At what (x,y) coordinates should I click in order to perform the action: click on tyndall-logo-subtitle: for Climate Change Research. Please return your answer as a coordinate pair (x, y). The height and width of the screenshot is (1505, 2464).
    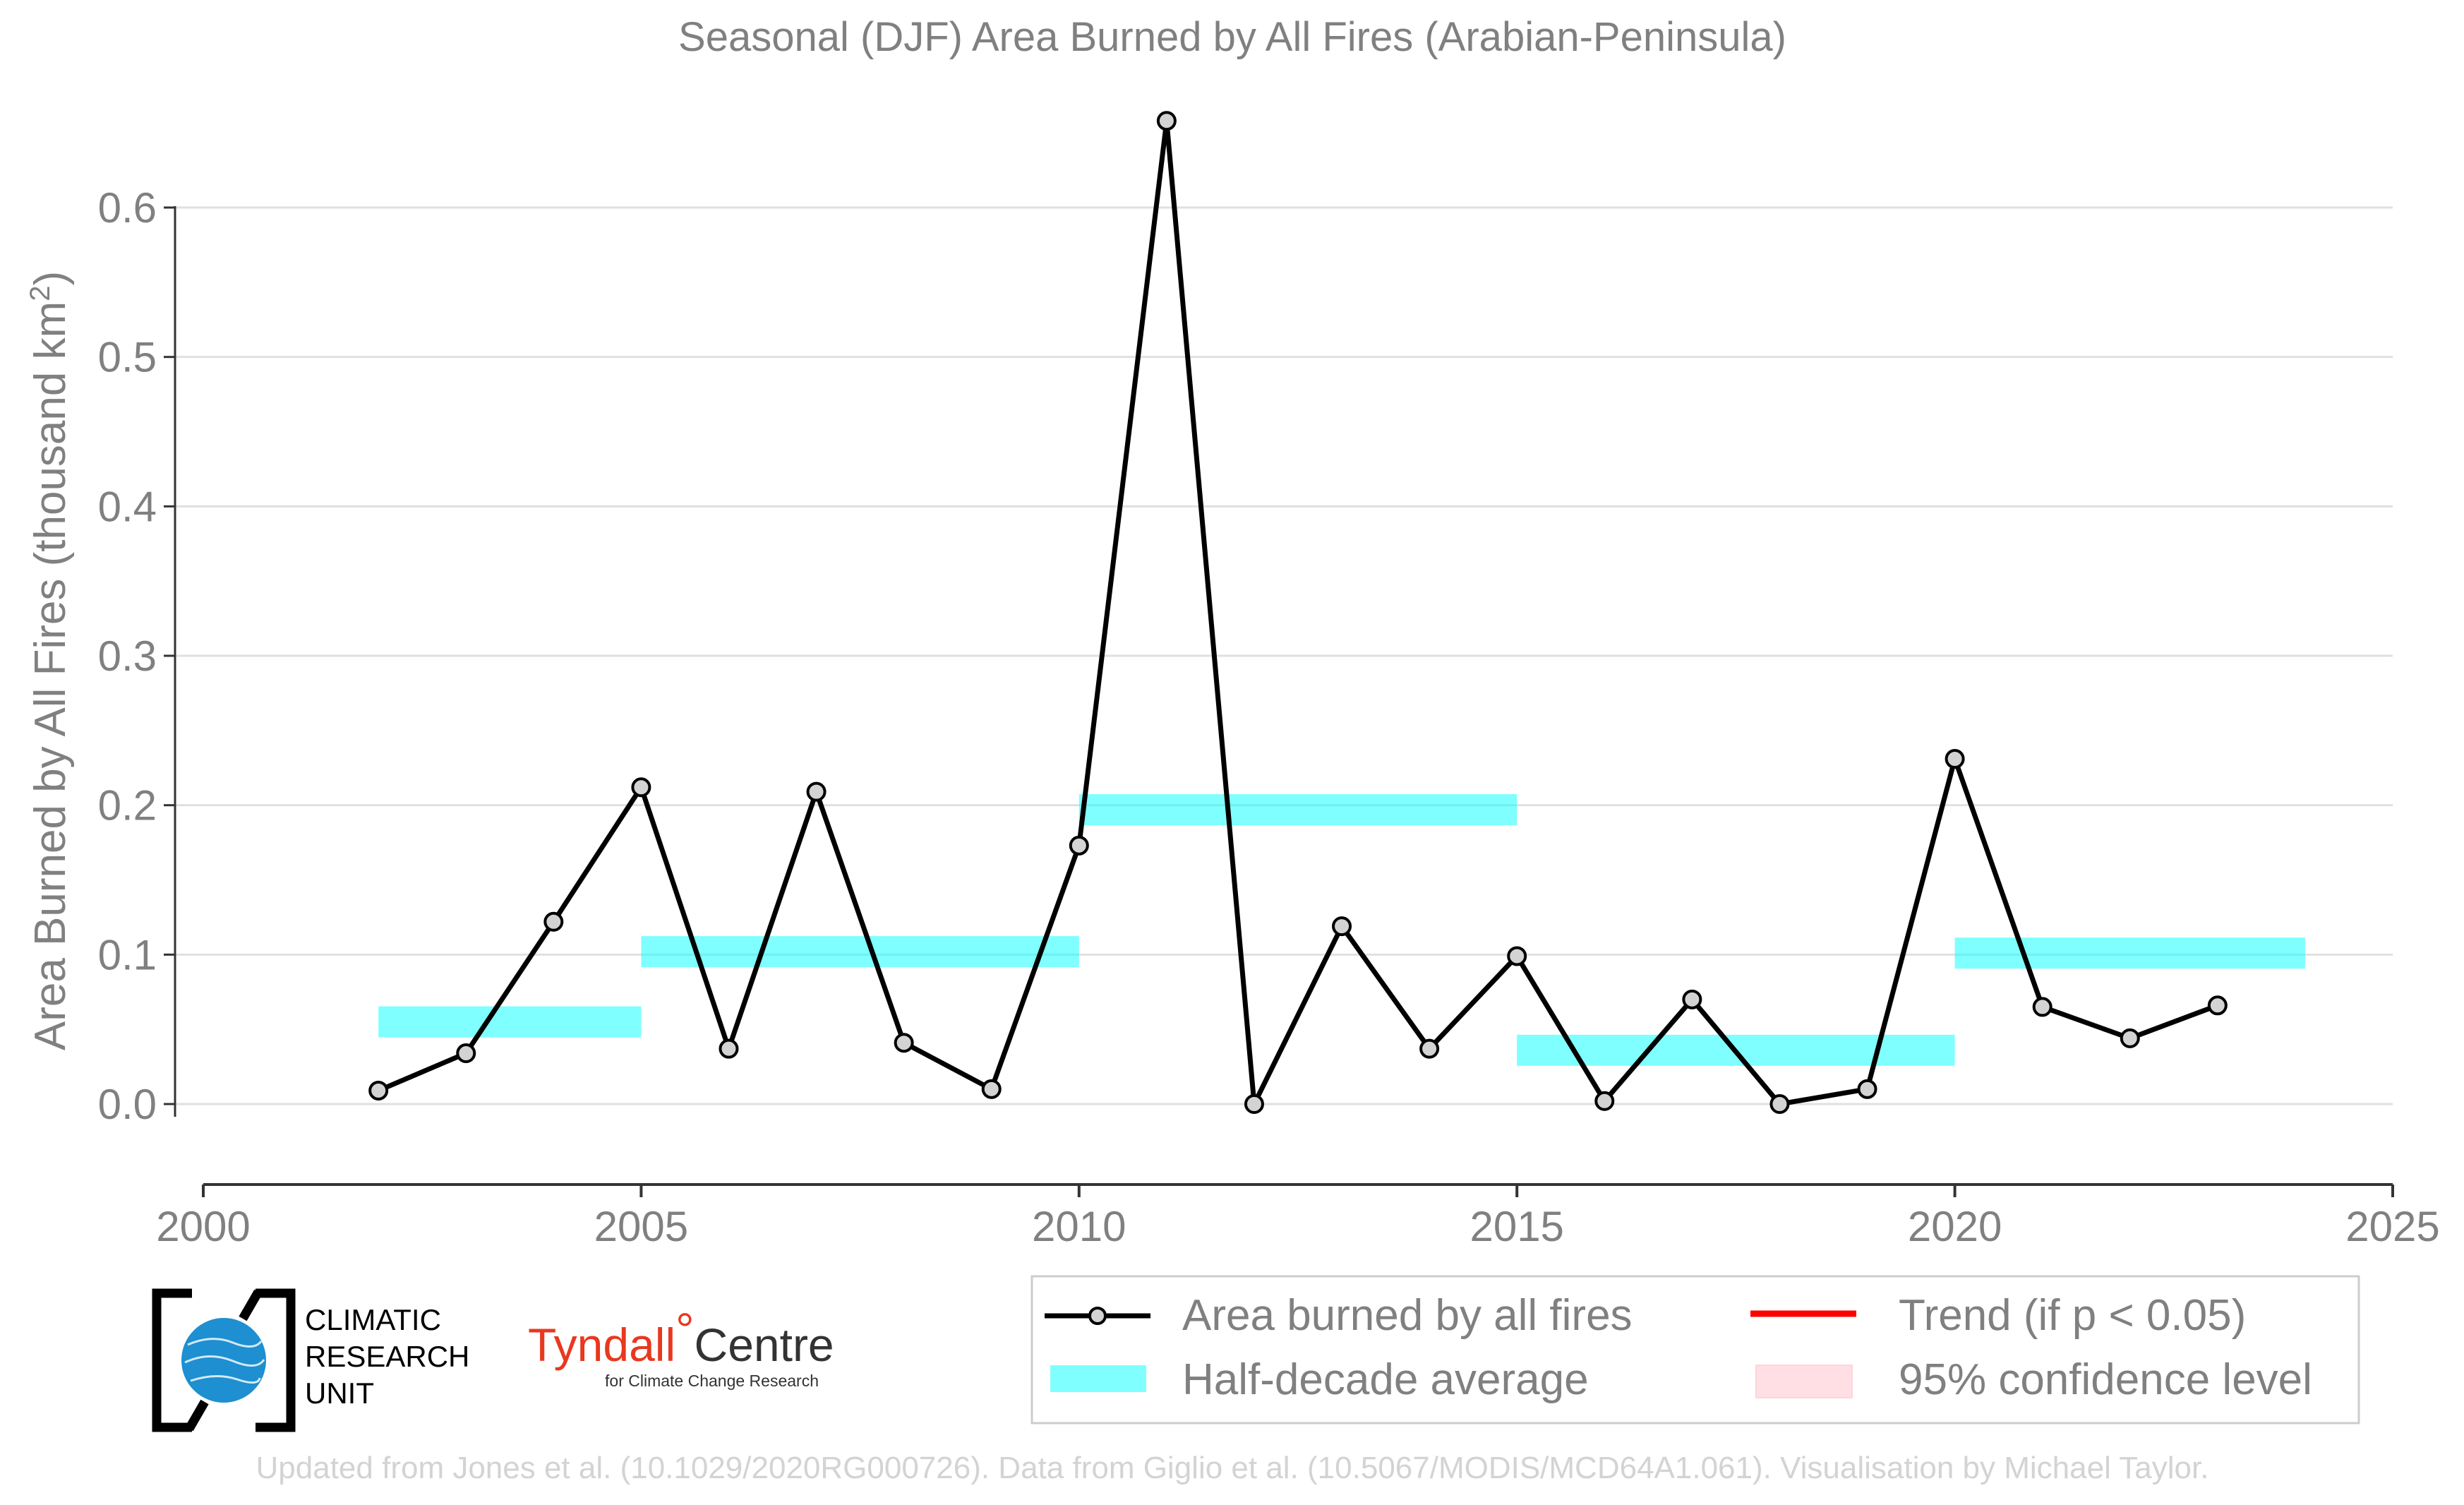
    Looking at the image, I should click on (712, 1381).